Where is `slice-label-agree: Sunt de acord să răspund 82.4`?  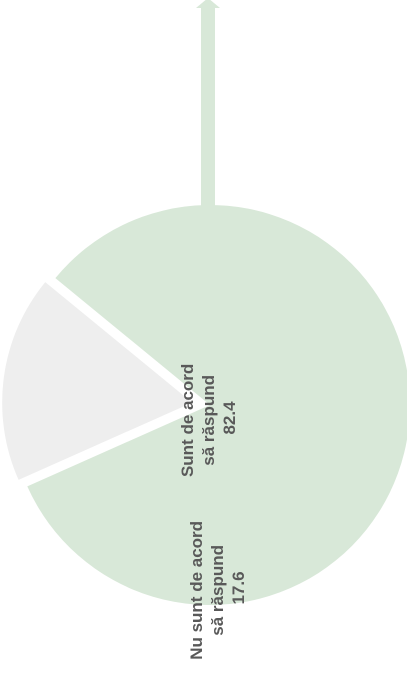
slice-label-agree: Sunt de acord să răspund 82.4 is located at coordinates (208, 418).